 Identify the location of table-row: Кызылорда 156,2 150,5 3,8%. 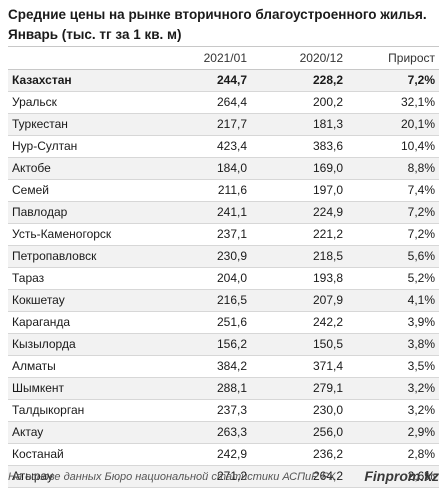
(223, 345).